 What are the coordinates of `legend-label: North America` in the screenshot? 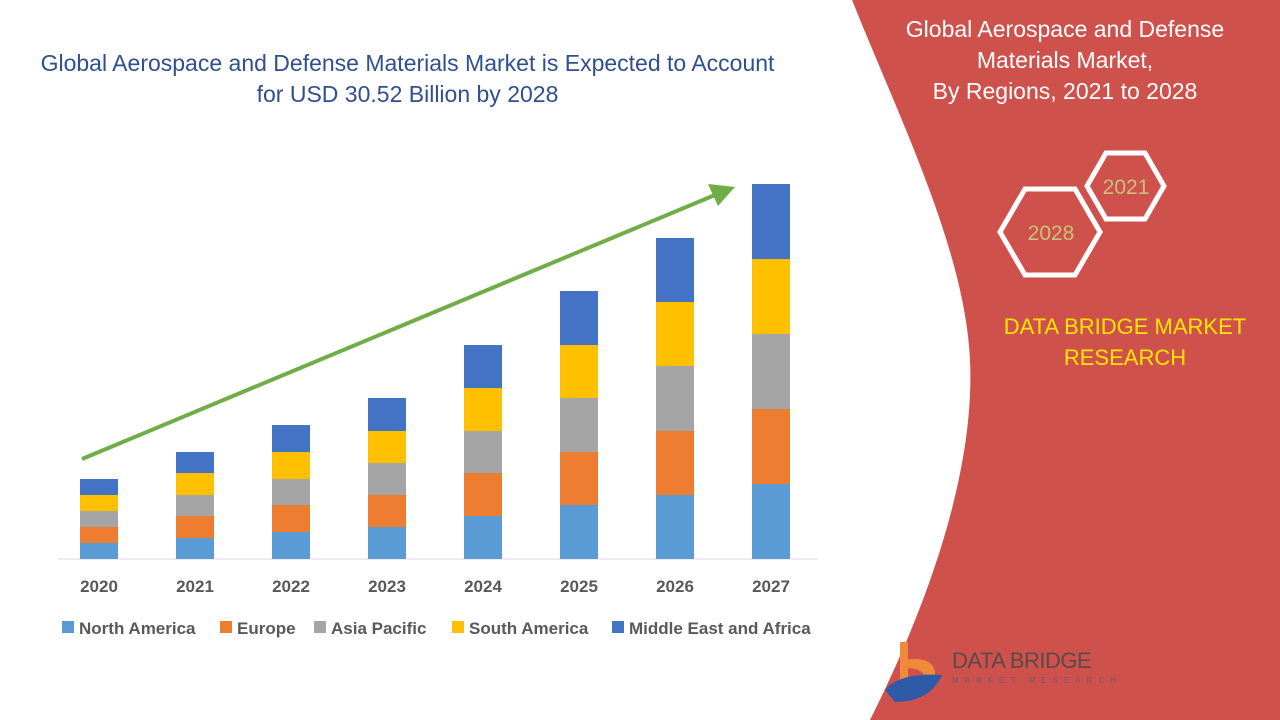 It's located at (137, 628).